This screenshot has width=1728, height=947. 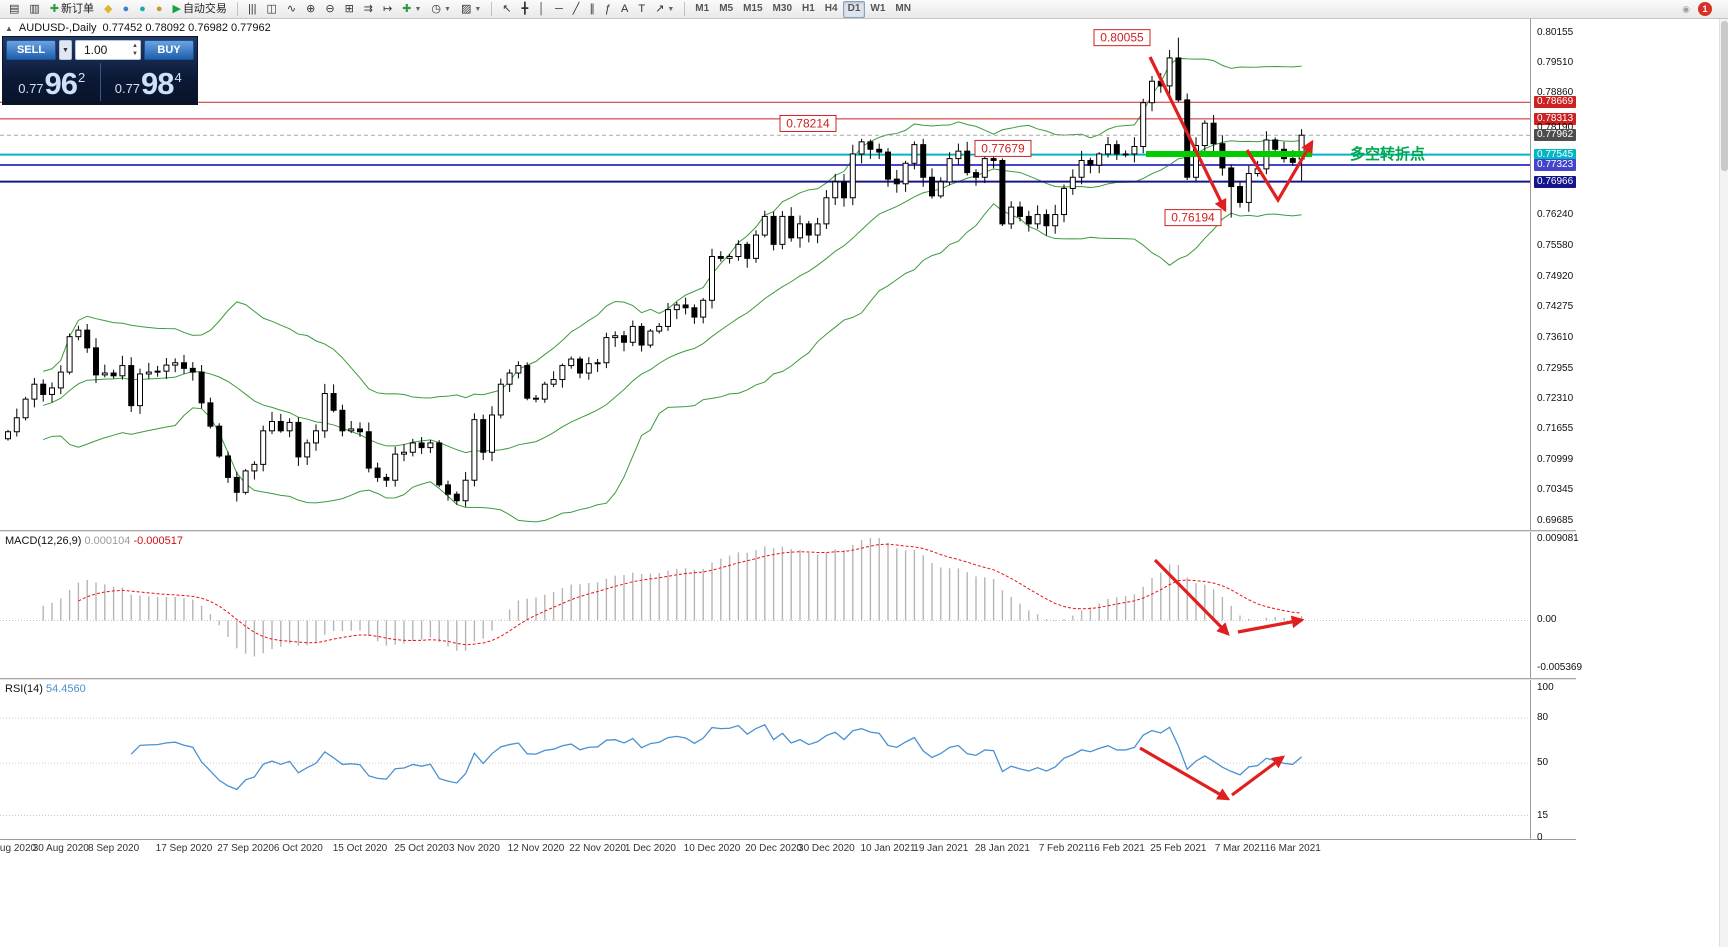 What do you see at coordinates (1555, 276) in the screenshot?
I see `scale-label: 0.74920` at bounding box center [1555, 276].